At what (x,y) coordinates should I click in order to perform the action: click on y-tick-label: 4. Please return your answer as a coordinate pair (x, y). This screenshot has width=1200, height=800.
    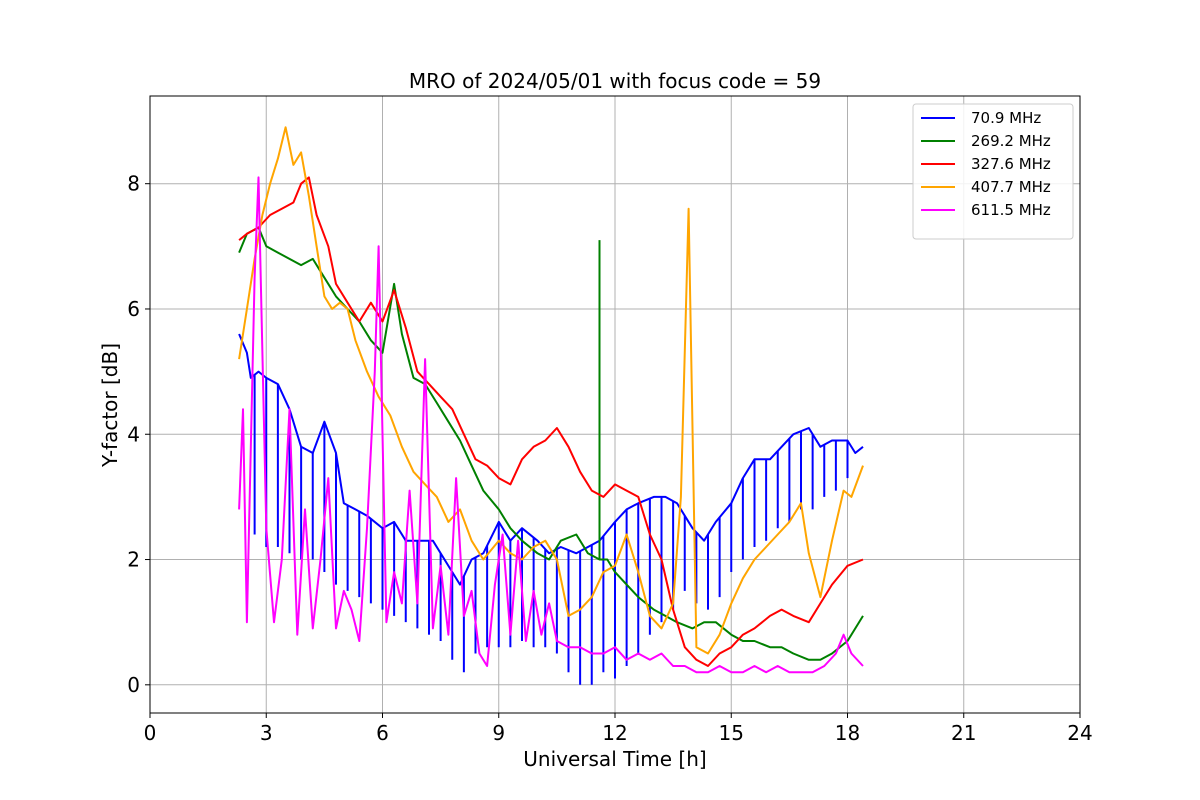
    Looking at the image, I should click on (133, 434).